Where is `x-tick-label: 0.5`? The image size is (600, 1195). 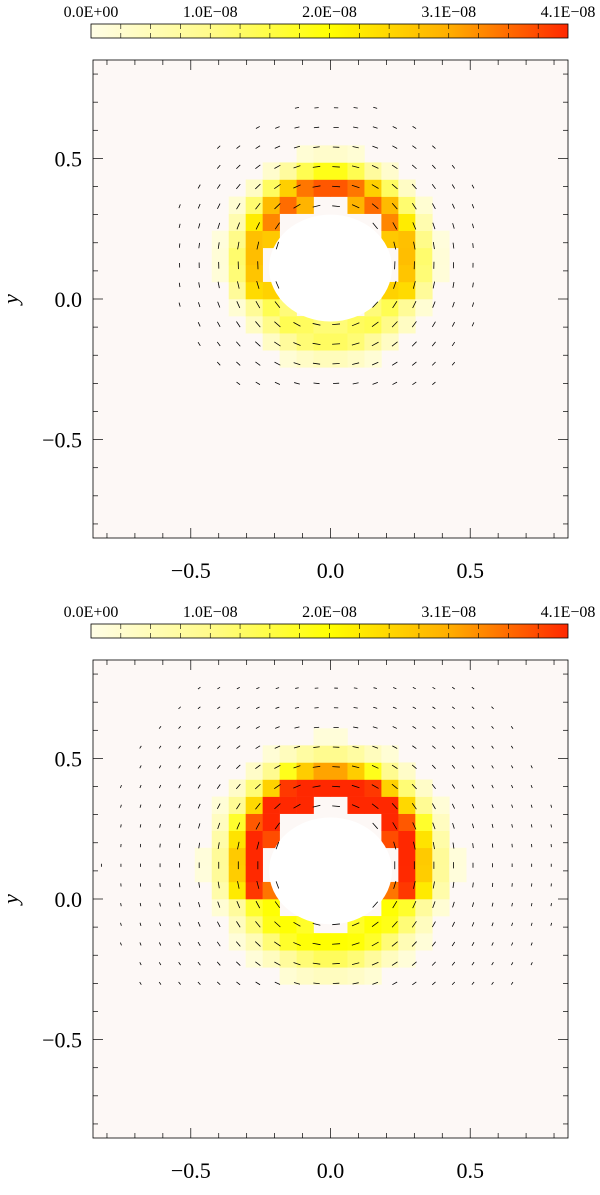
x-tick-label: 0.5 is located at coordinates (470, 570).